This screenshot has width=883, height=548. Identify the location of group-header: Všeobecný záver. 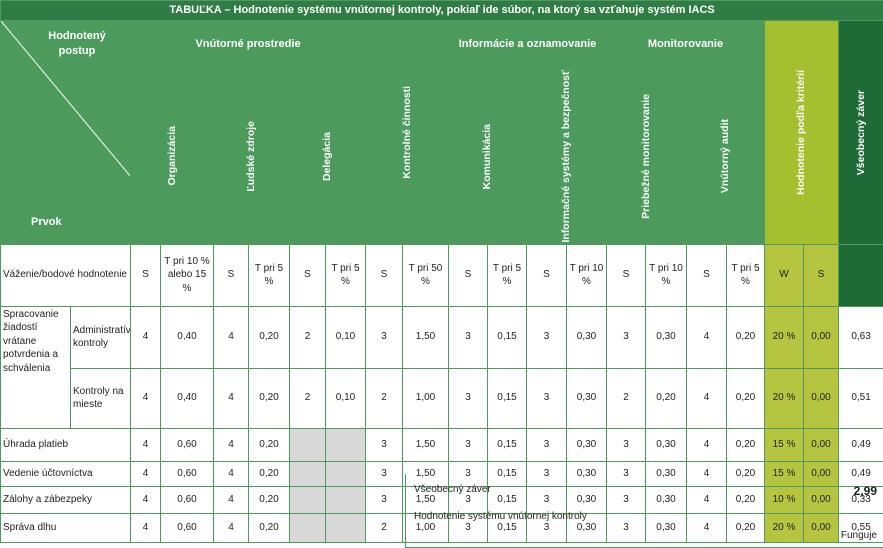
(860, 132).